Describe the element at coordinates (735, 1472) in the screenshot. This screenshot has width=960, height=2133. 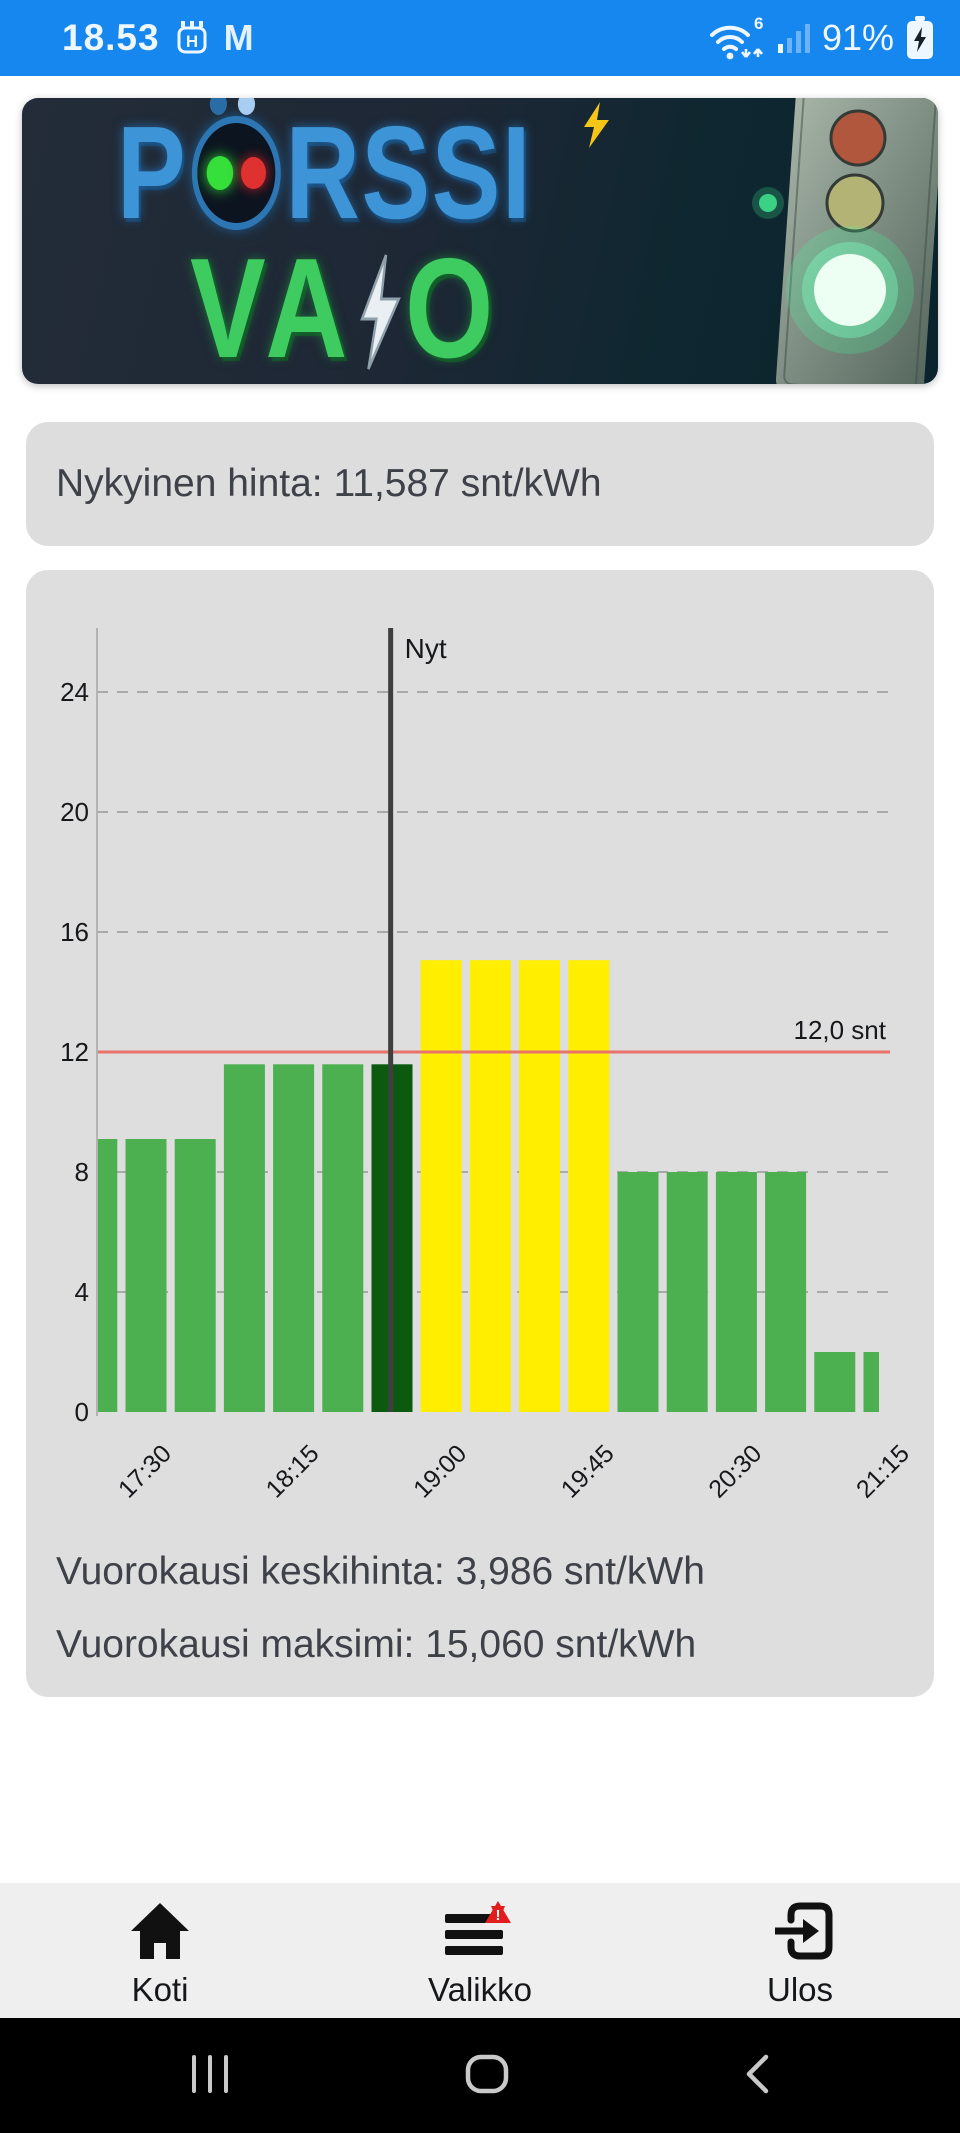
I see `x-tick-label: 20:30` at that location.